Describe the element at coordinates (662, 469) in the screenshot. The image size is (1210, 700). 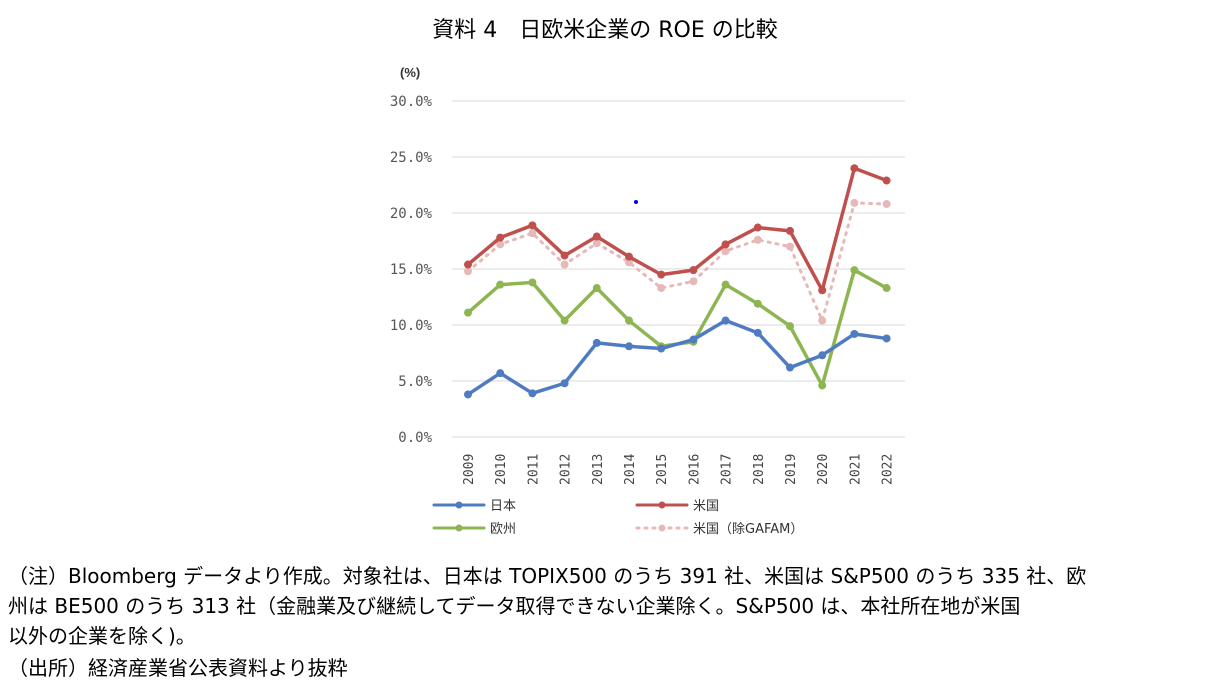
I see `x-tick-label: 2015` at that location.